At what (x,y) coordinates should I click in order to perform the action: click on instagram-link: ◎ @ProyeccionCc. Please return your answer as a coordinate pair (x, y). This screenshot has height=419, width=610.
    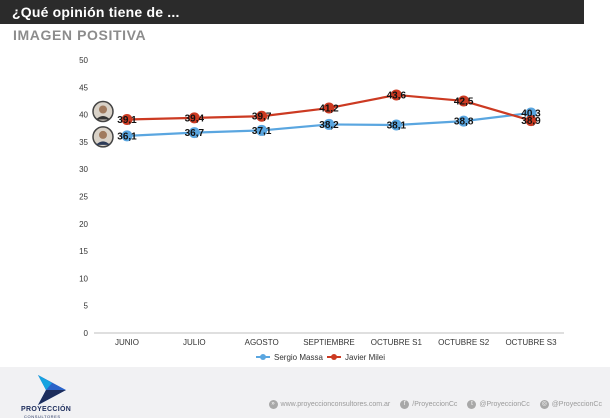
    Looking at the image, I should click on (570, 404).